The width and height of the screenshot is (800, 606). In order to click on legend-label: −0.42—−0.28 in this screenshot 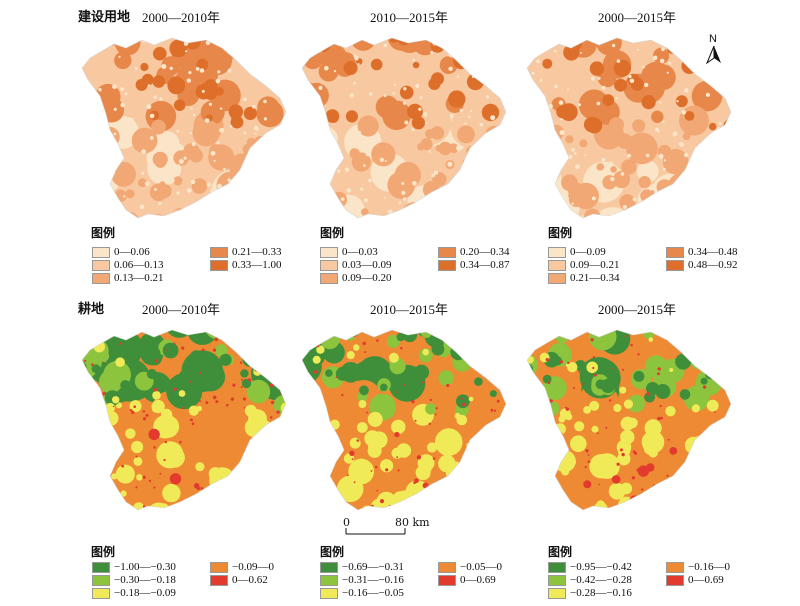, I will do `click(601, 580)`.